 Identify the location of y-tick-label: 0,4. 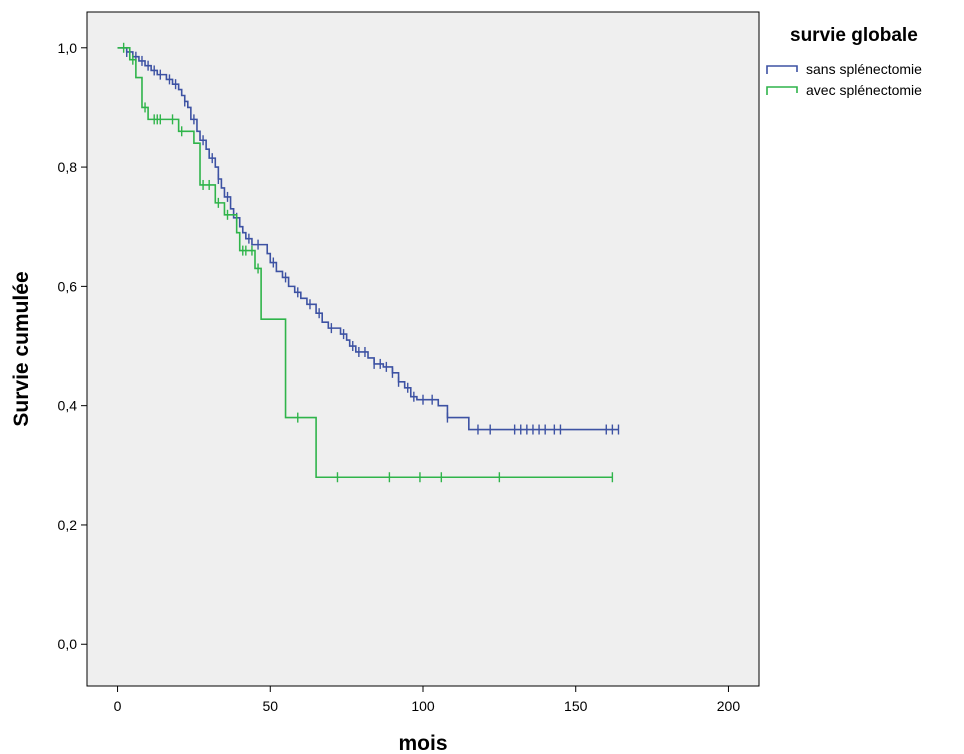
(68, 406).